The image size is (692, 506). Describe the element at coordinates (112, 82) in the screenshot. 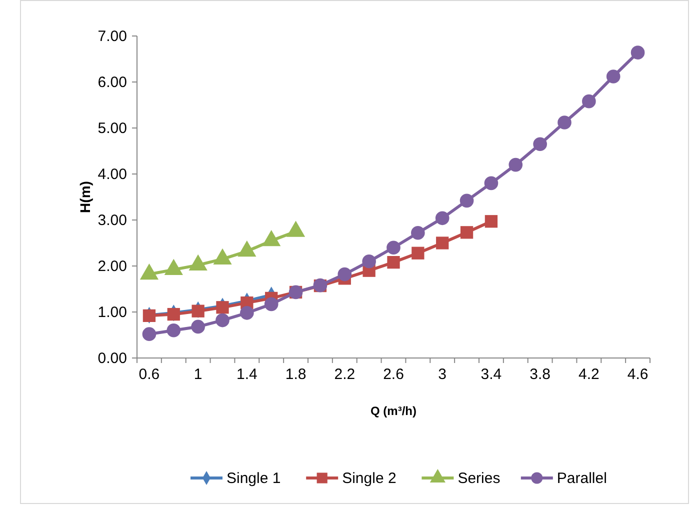

I see `y-tick-label: 6.00` at that location.